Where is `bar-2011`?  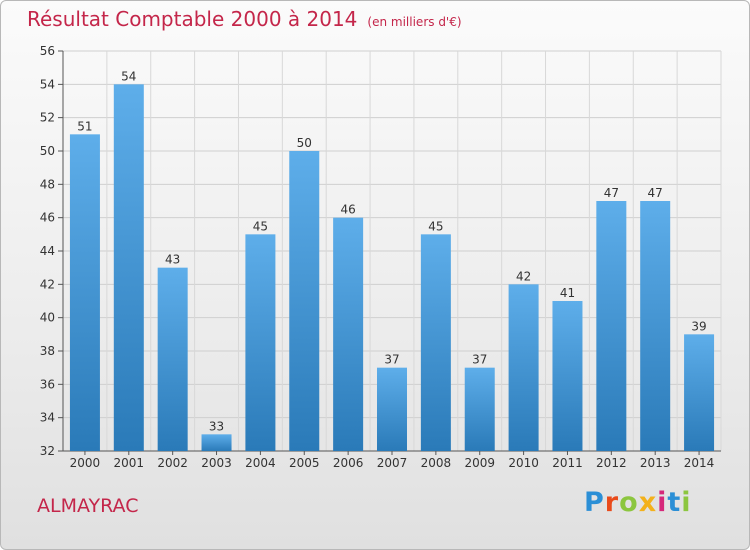
bar-2011 is located at coordinates (567, 376).